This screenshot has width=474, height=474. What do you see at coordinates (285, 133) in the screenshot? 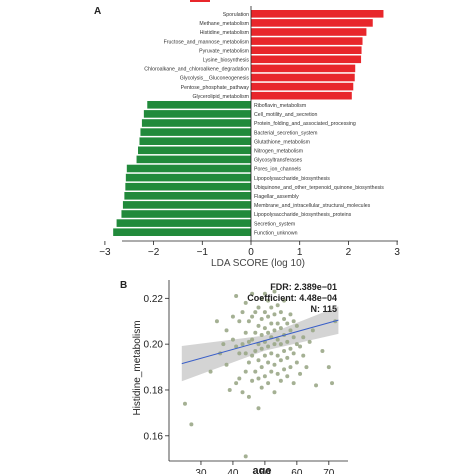
I see `lda-bar-label: Bacterial_secretion_system` at bounding box center [285, 133].